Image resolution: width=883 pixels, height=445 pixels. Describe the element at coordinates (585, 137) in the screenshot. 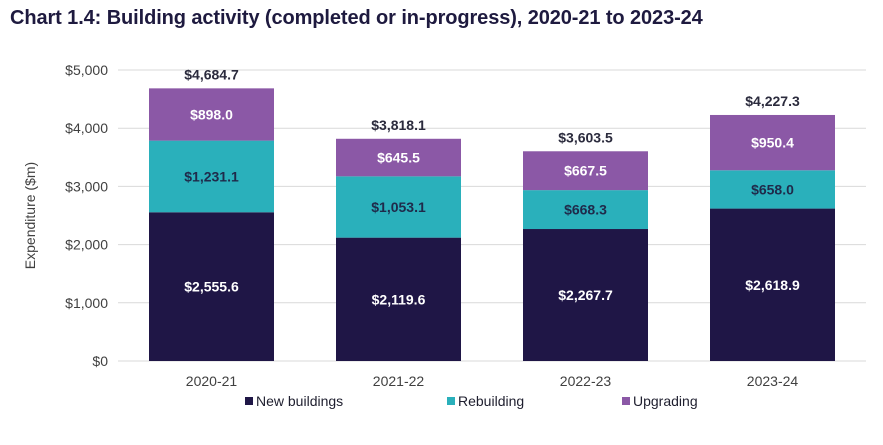

I see `total-label: $3,603.5` at that location.